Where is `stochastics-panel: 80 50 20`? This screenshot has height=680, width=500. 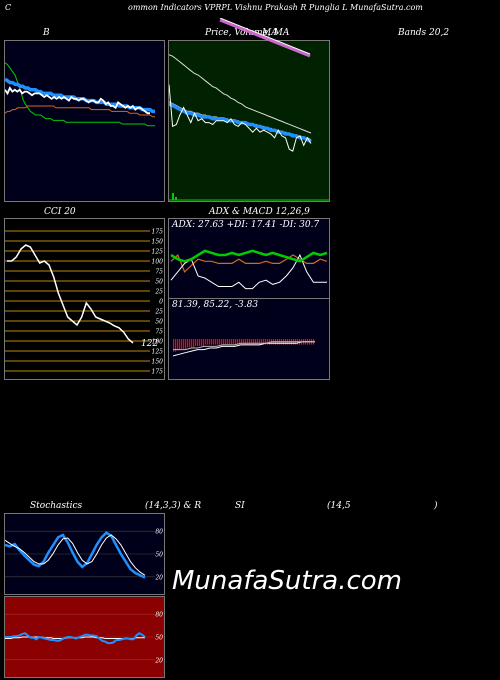 stochastics-panel: 80 50 20 is located at coordinates (84, 554).